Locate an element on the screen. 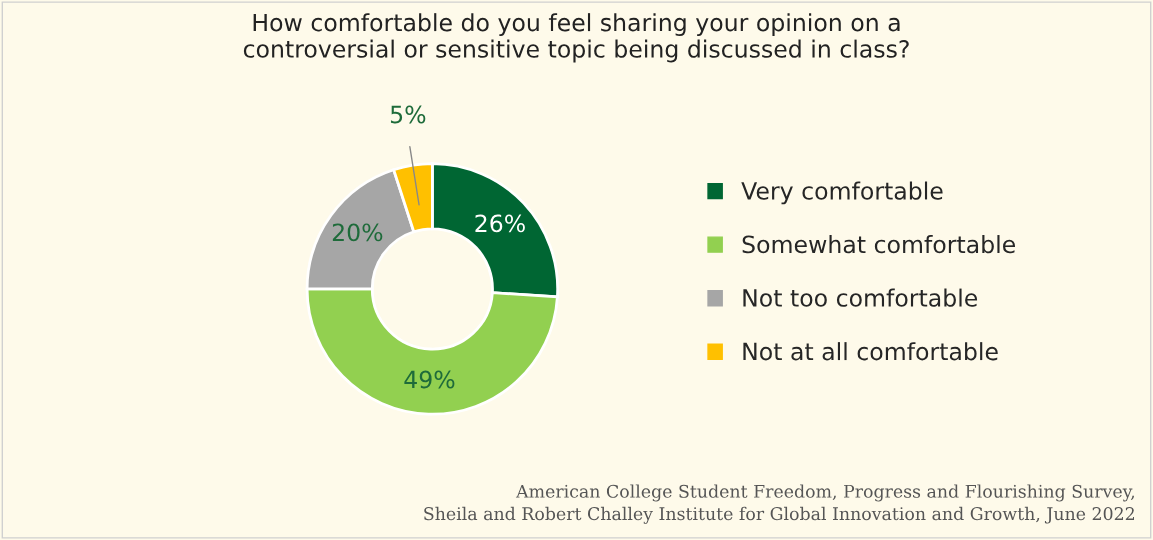 This screenshot has height=540, width=1153. legend-label: Somewhat comfortable is located at coordinates (878, 244).